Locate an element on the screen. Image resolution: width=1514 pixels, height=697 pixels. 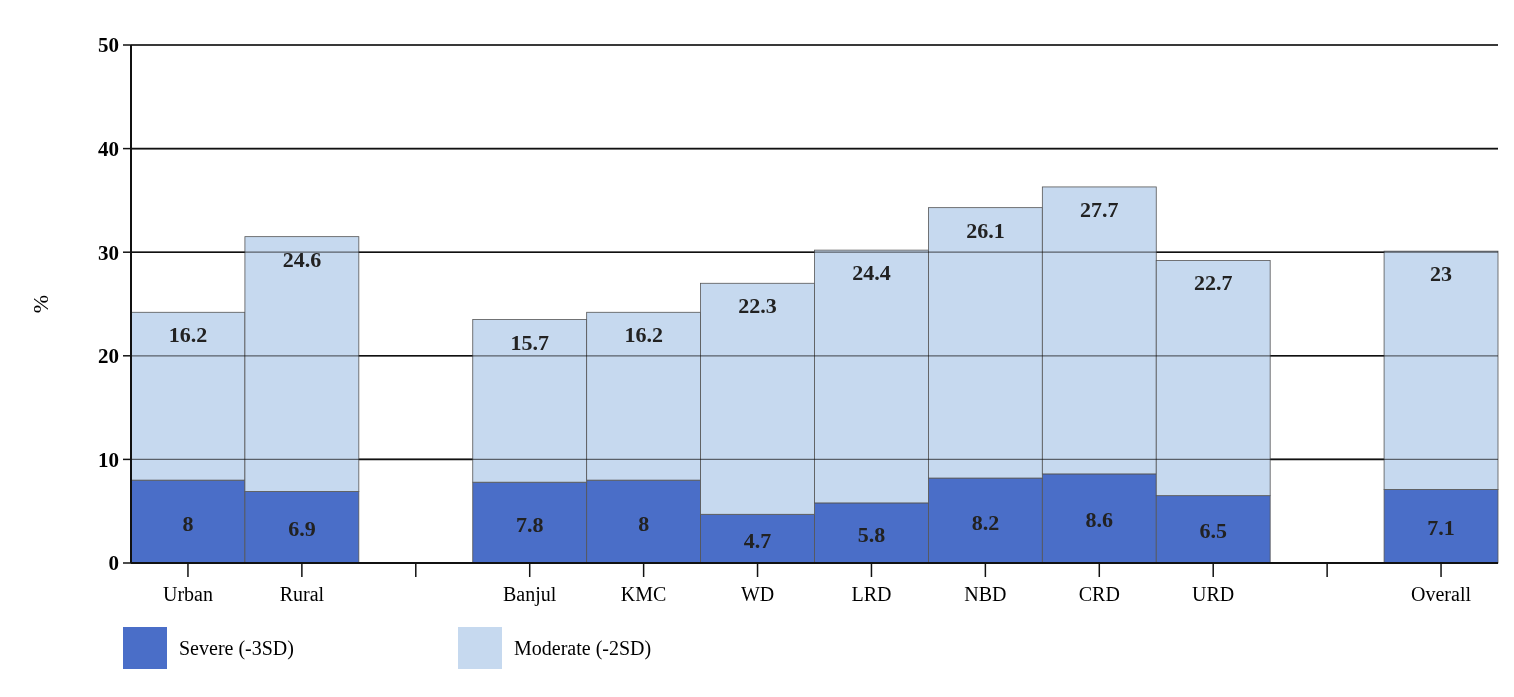
data-label: 22.7 is located at coordinates (1213, 283).